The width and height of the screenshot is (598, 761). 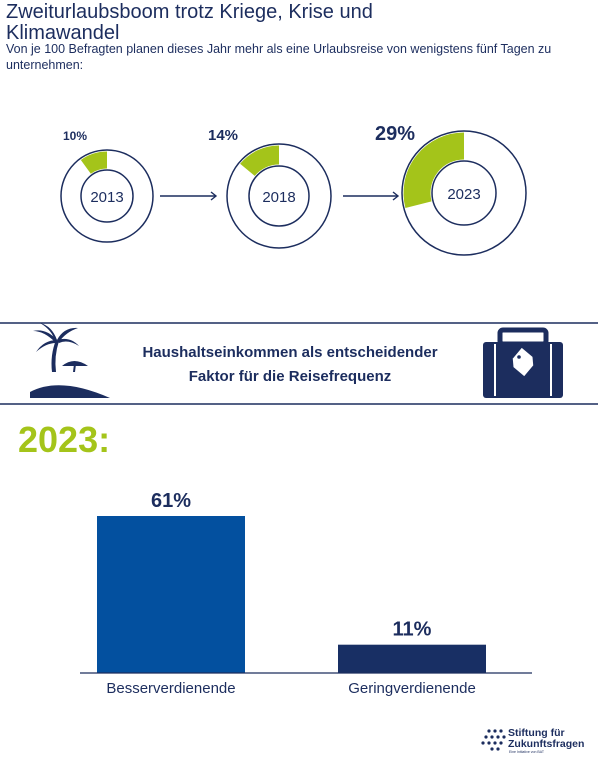 I want to click on foundation-logo-text: Stiftung für Zukunftsfragen, so click(x=553, y=739).